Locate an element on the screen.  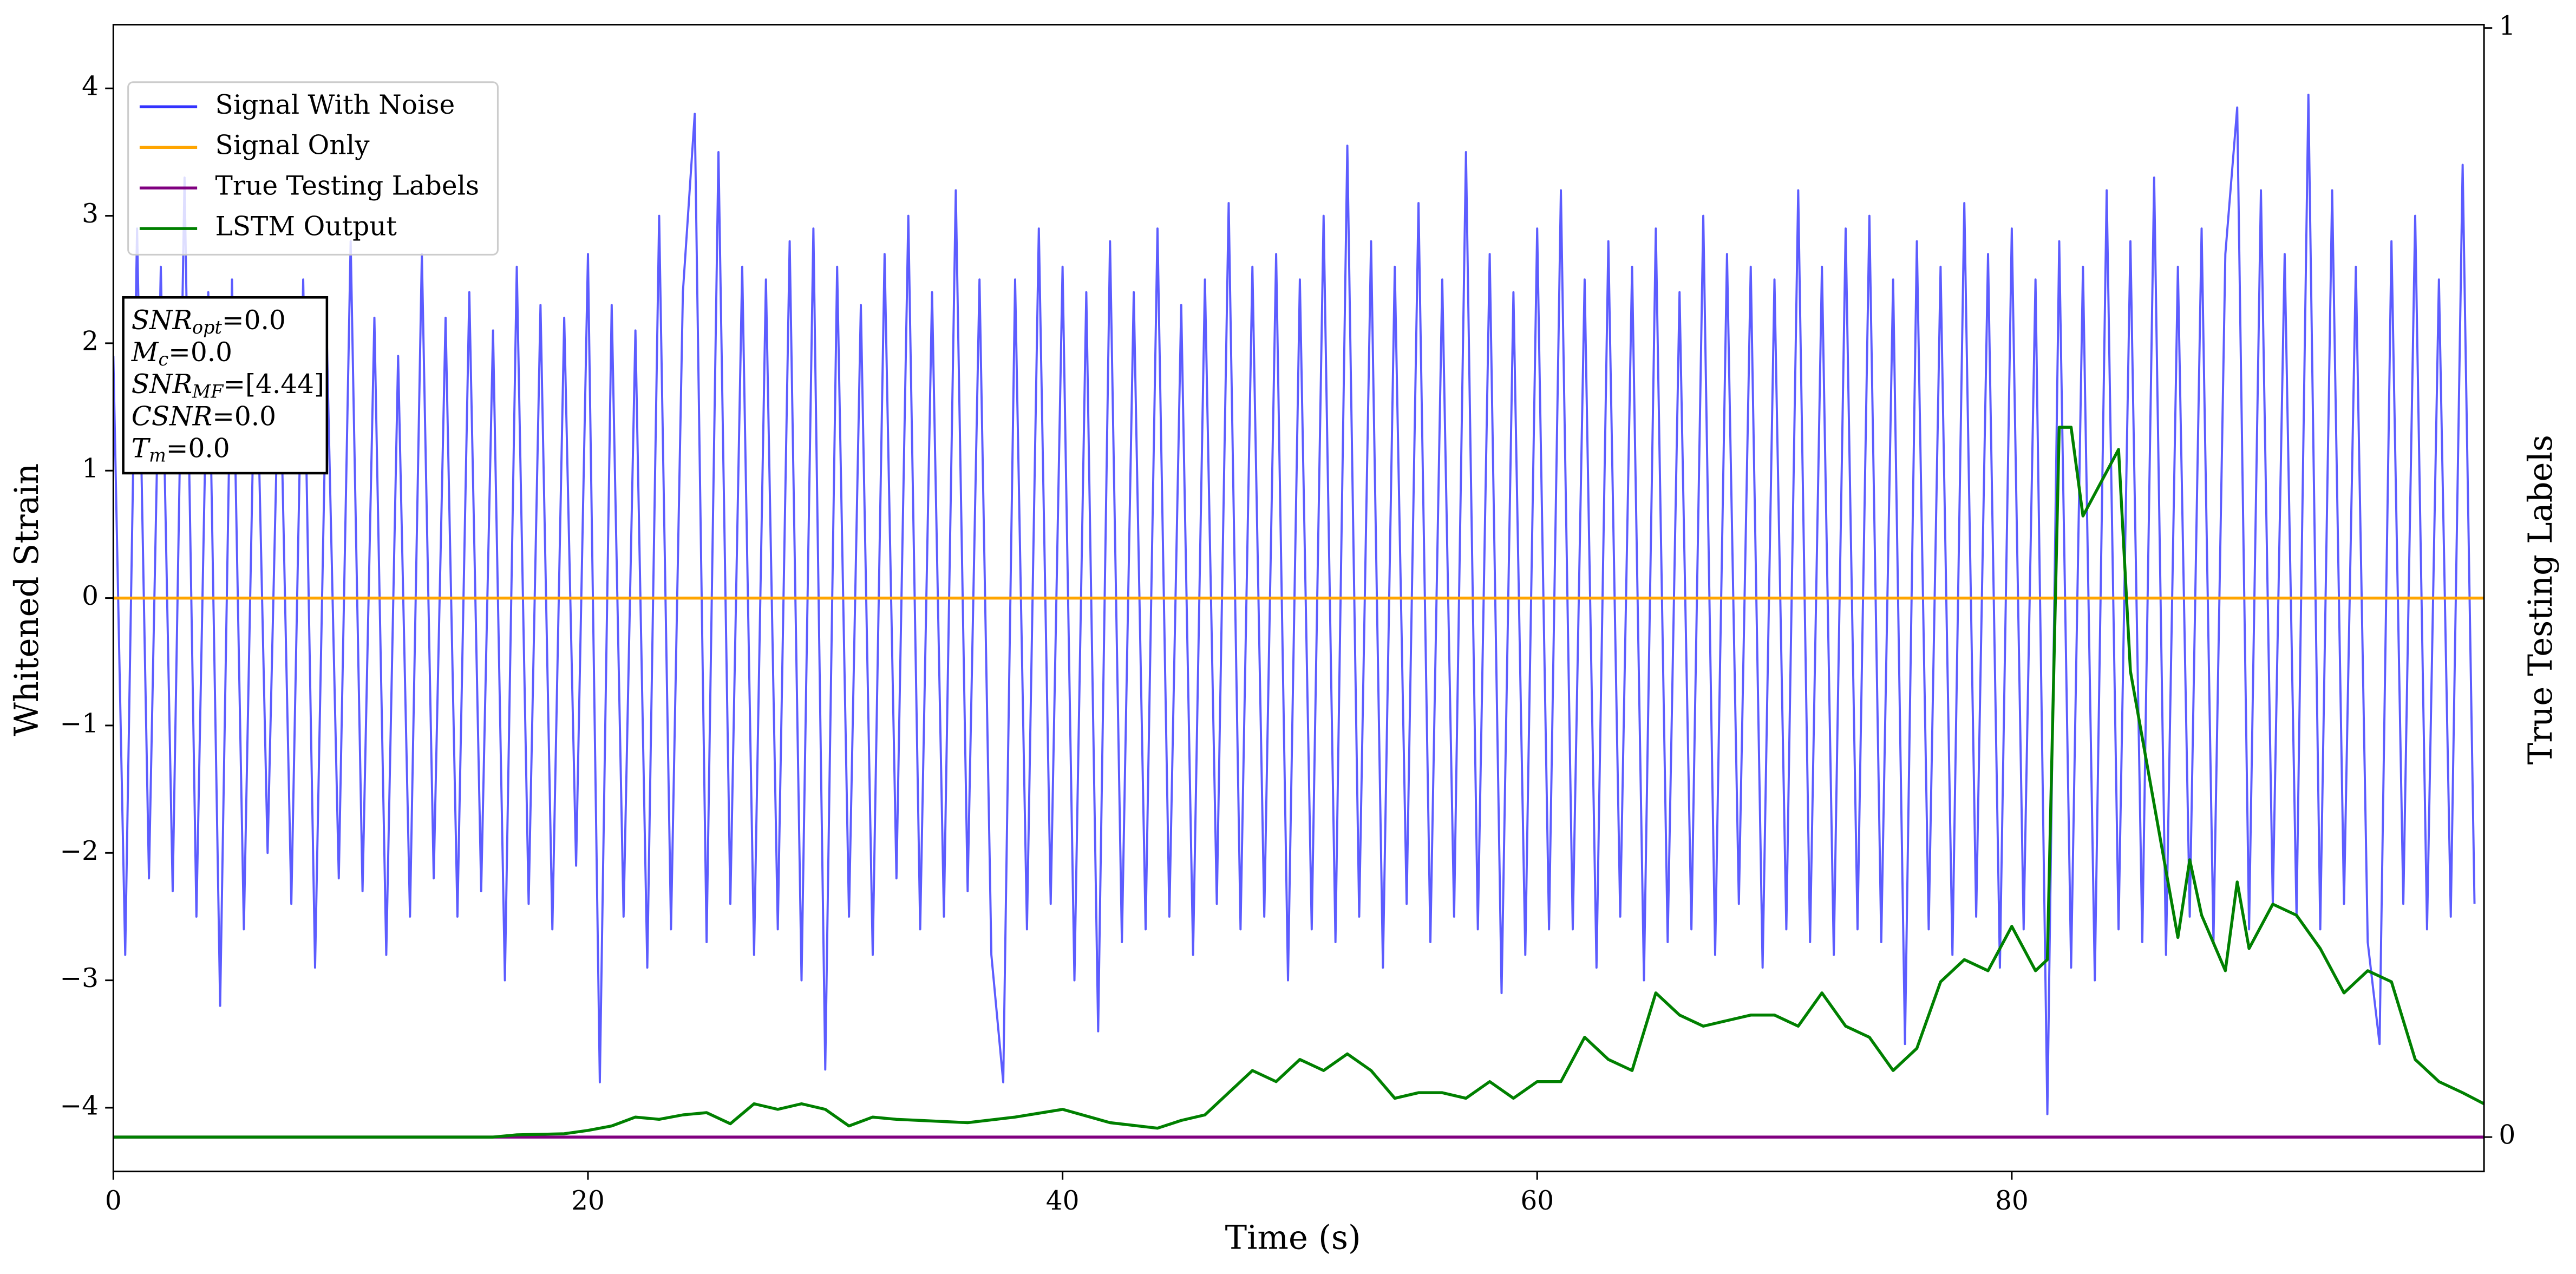
y-tick-label: 2 is located at coordinates (90, 341).